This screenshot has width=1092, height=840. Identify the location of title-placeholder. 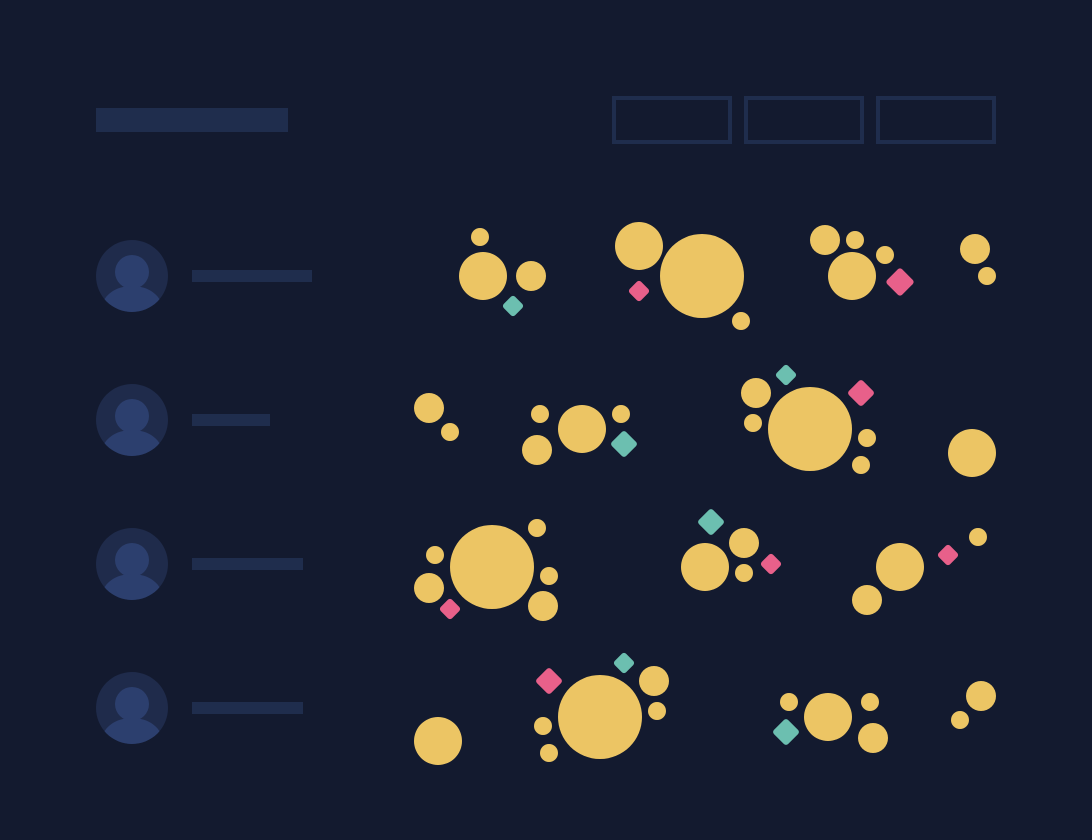
(192, 120).